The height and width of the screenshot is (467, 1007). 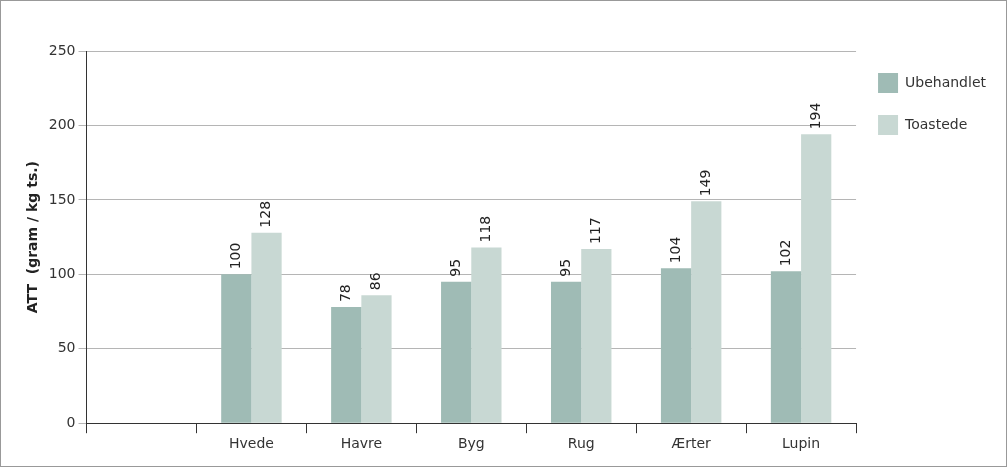 What do you see at coordinates (581, 443) in the screenshot?
I see `x-tick-label: Rug` at bounding box center [581, 443].